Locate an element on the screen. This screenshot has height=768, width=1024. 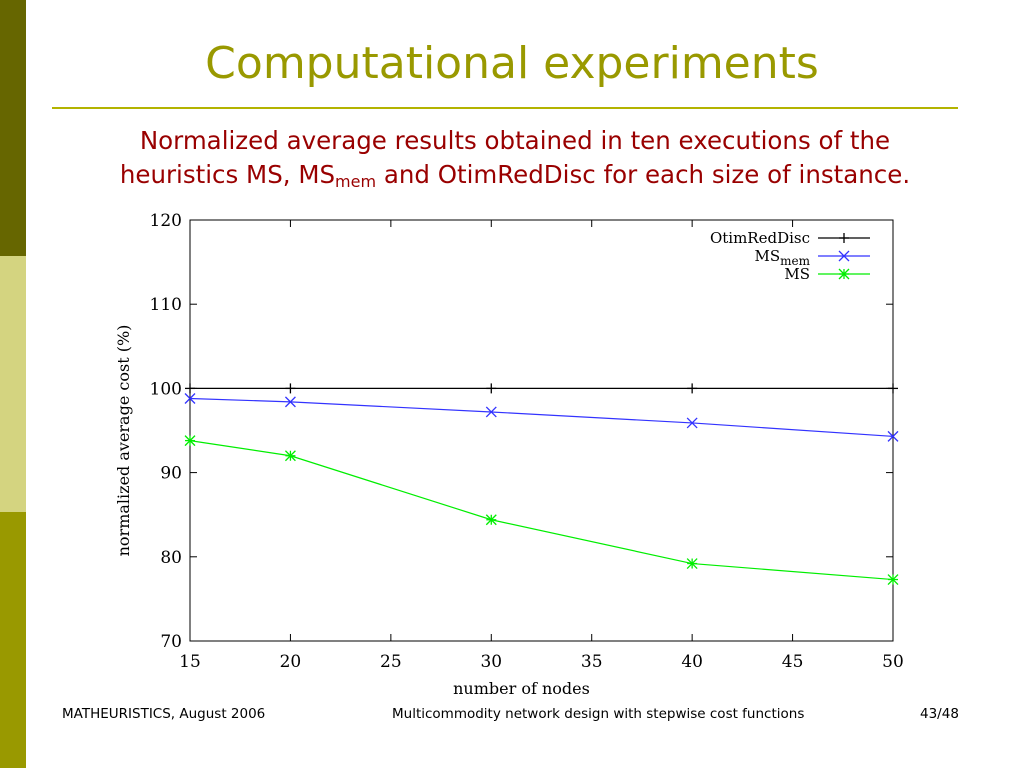
title-divider is located at coordinates (505, 108).